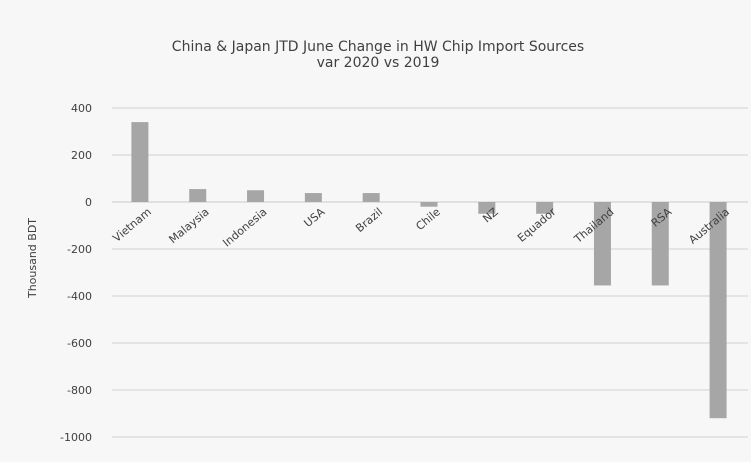 The width and height of the screenshot is (751, 462). What do you see at coordinates (79, 343) in the screenshot?
I see `y-tick-label: -600` at bounding box center [79, 343].